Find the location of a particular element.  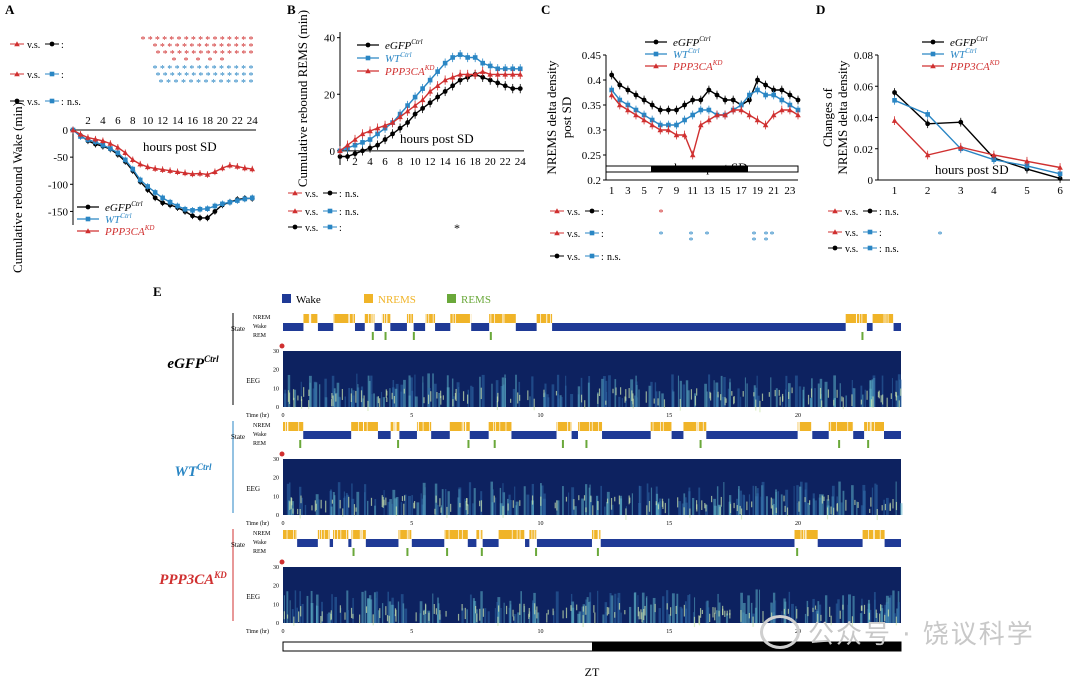

x-tick-label: 21 is located at coordinates (773, 191).